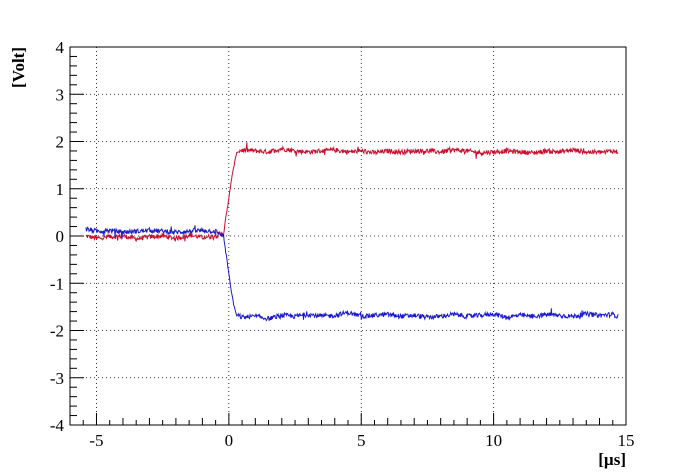 This screenshot has width=696, height=472. What do you see at coordinates (96, 440) in the screenshot?
I see `x-tick-label: -5` at bounding box center [96, 440].